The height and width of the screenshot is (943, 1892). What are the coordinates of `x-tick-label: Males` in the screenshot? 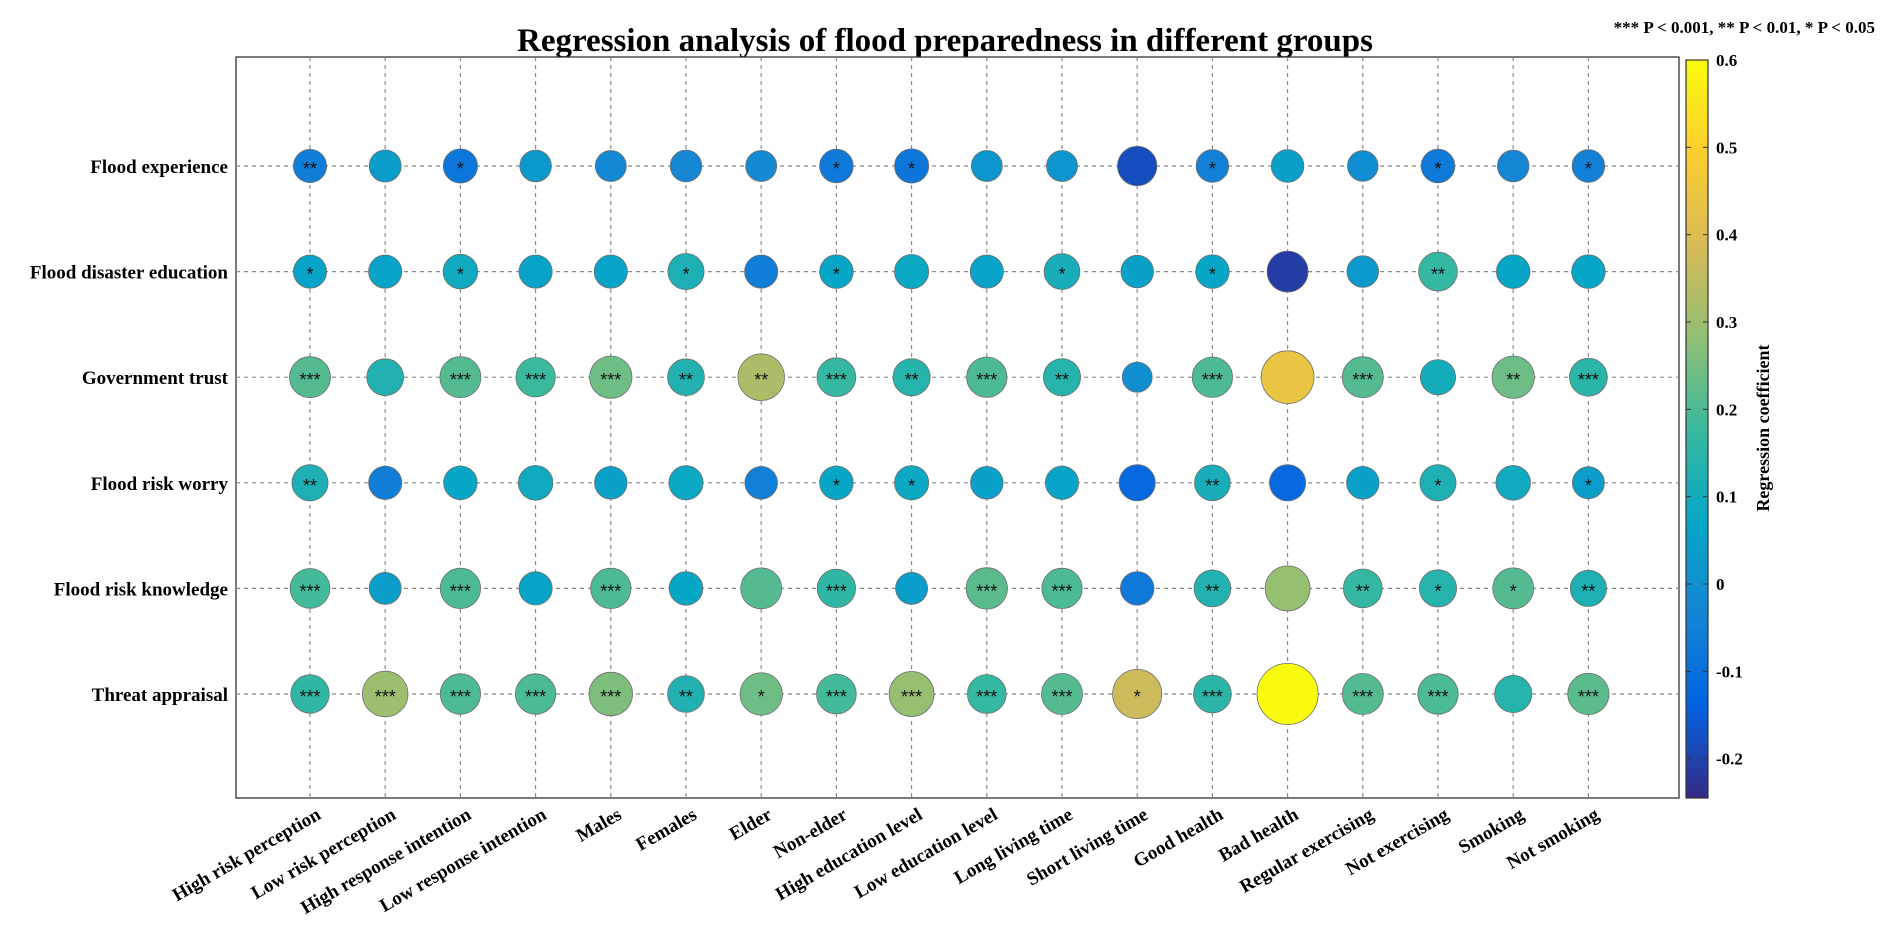 It's located at (599, 825).